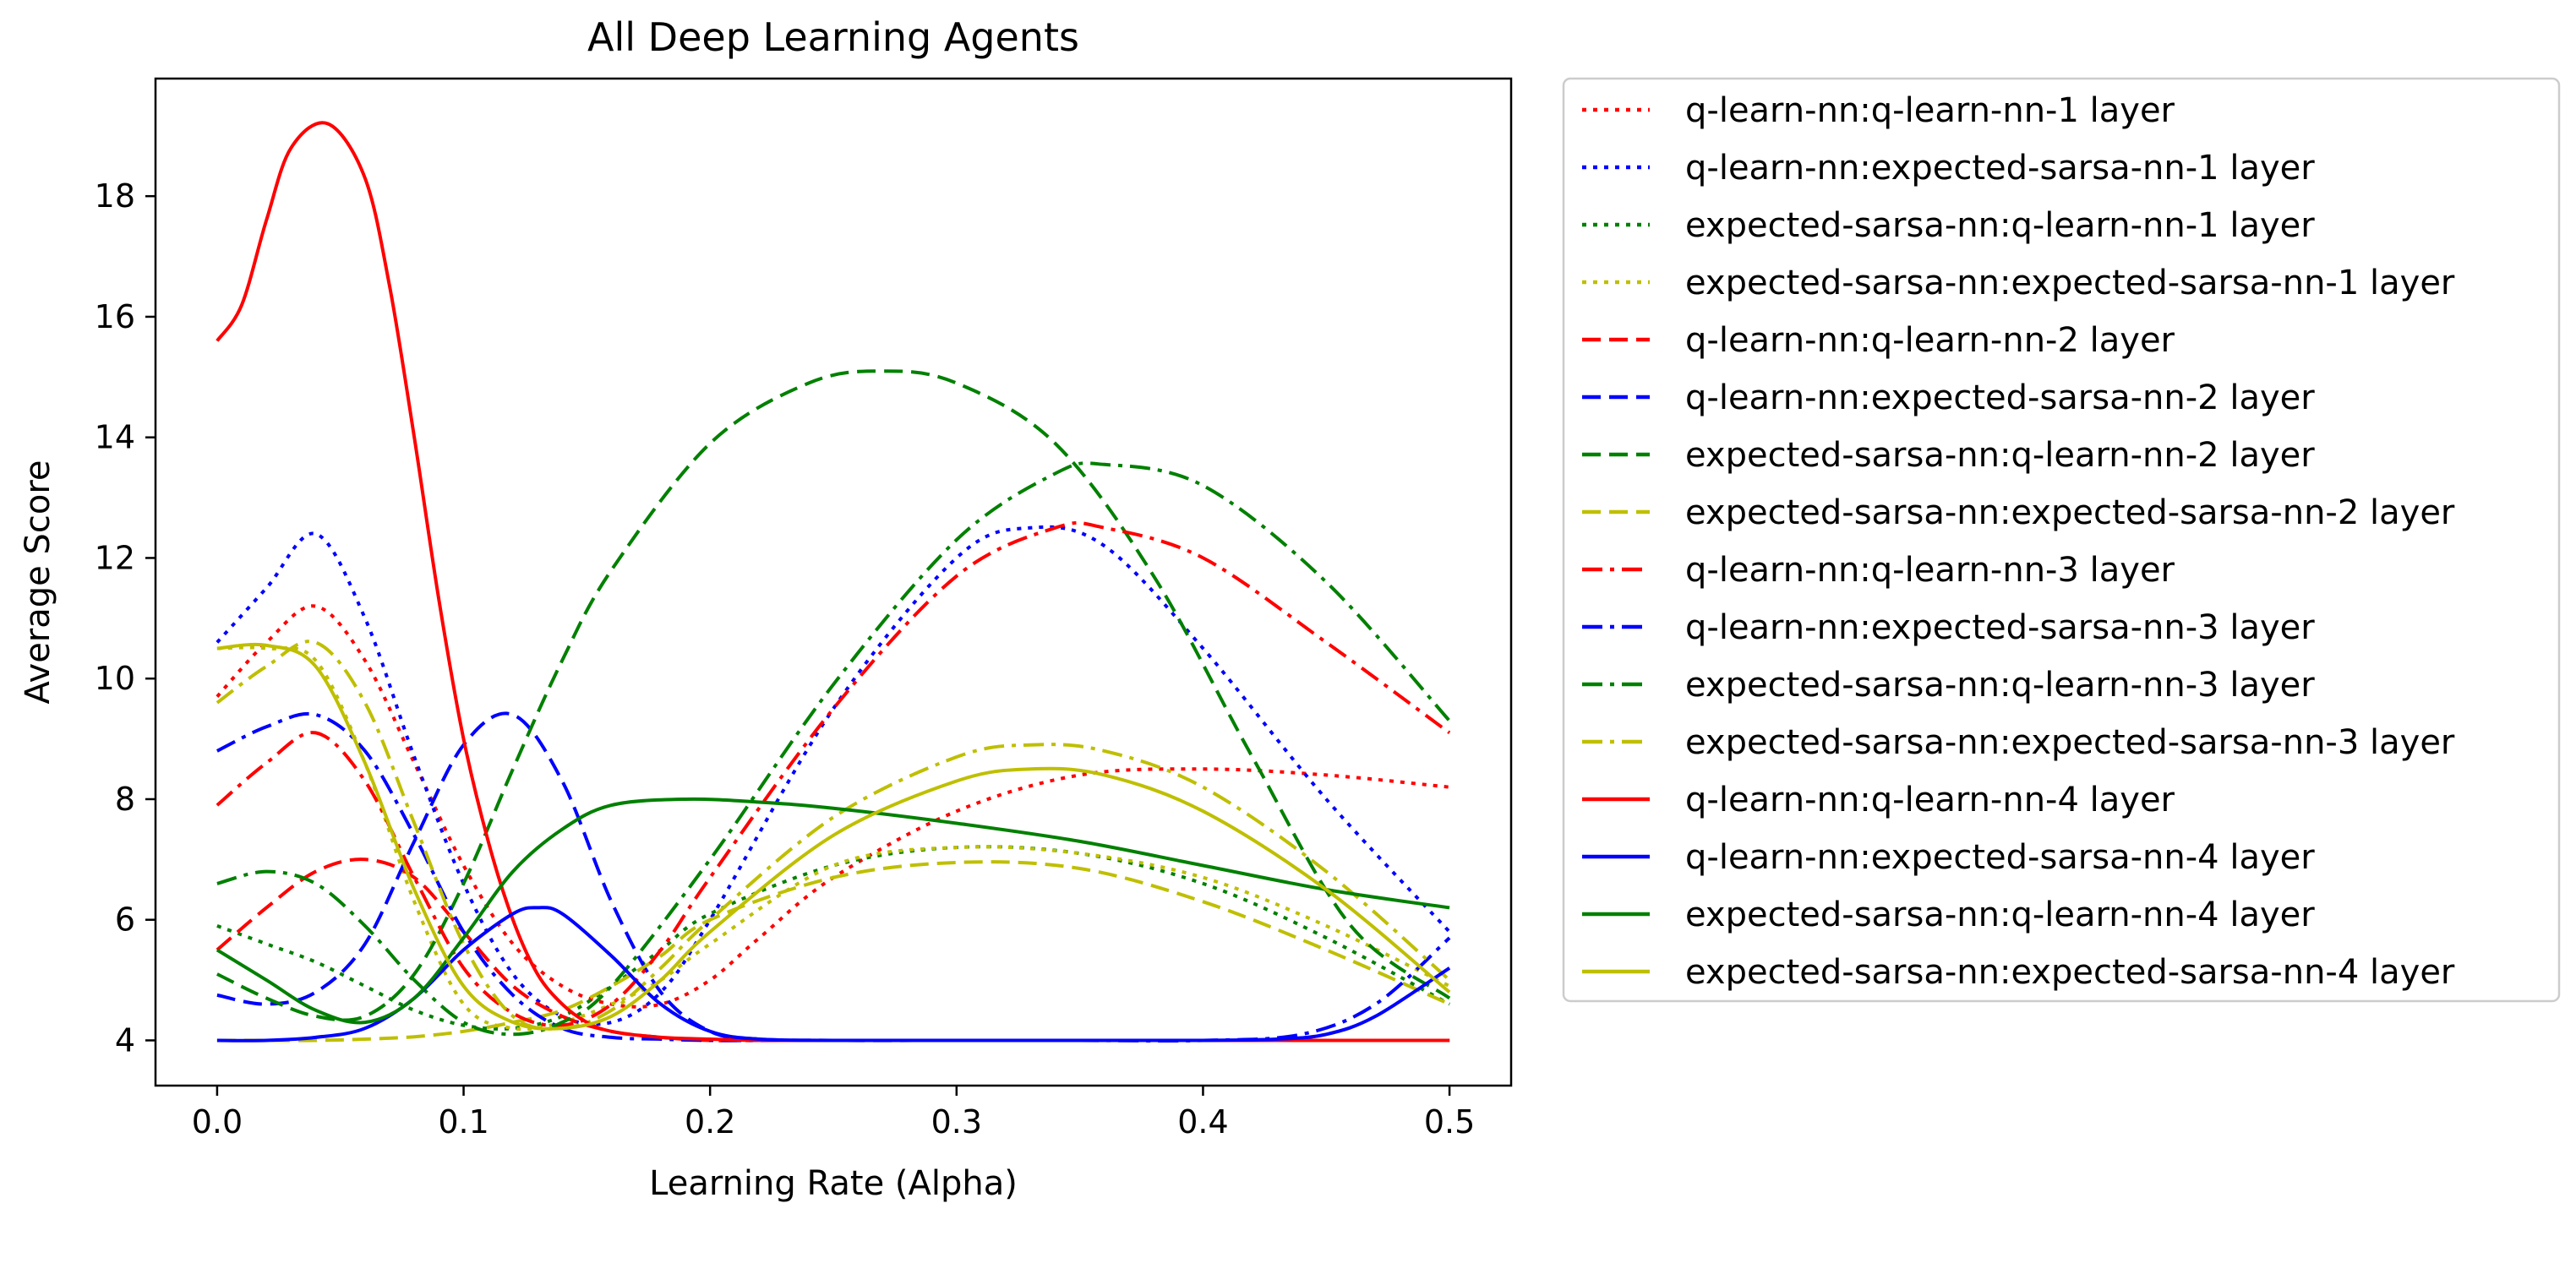  Describe the element at coordinates (115, 438) in the screenshot. I see `y-tick-label: 14` at that location.